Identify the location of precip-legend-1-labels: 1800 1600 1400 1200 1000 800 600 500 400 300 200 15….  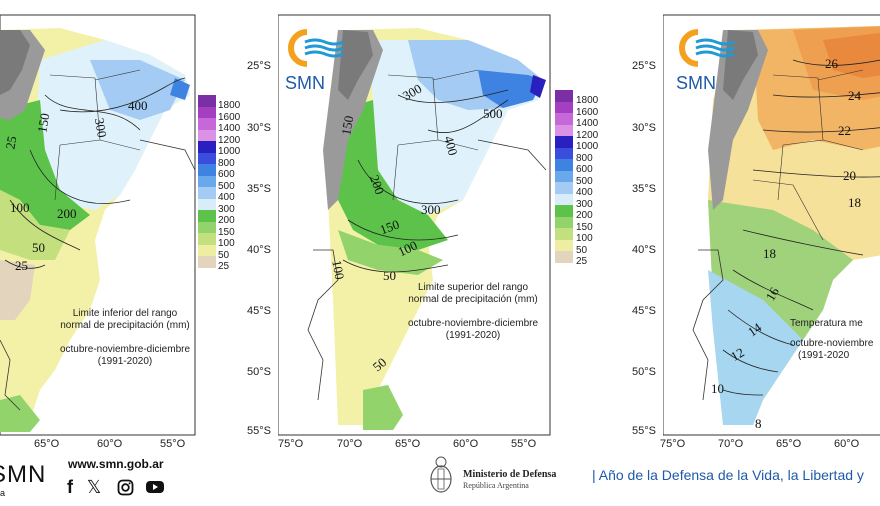
(229, 186).